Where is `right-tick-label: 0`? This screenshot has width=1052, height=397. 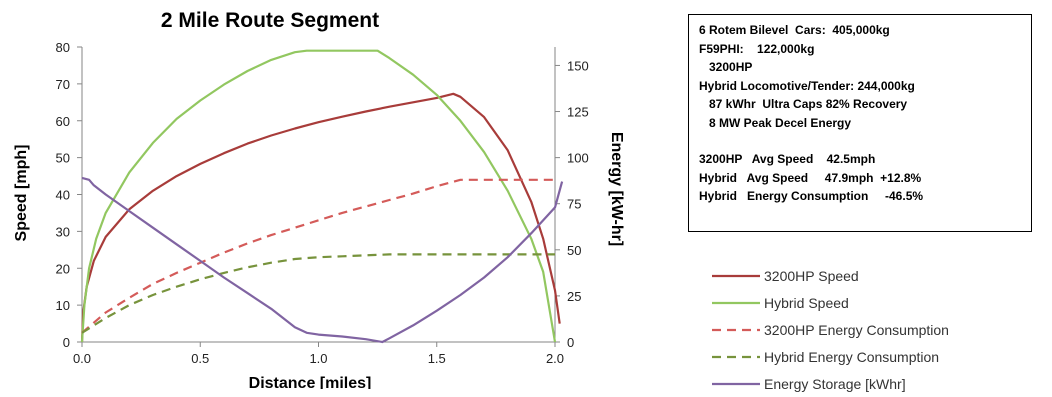
right-tick-label: 0 is located at coordinates (570, 342).